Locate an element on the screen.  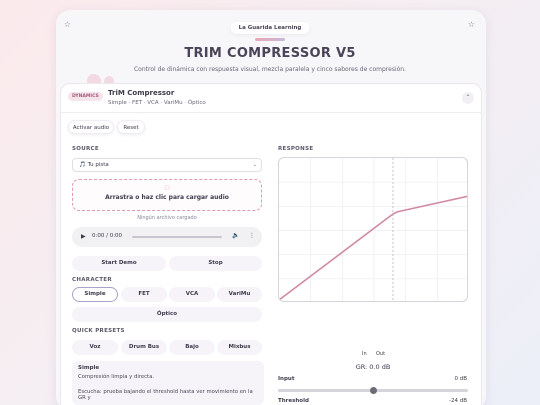
audio-dropzone: ◌ Arrastra o haz clic para cargar audio is located at coordinates (167, 195).